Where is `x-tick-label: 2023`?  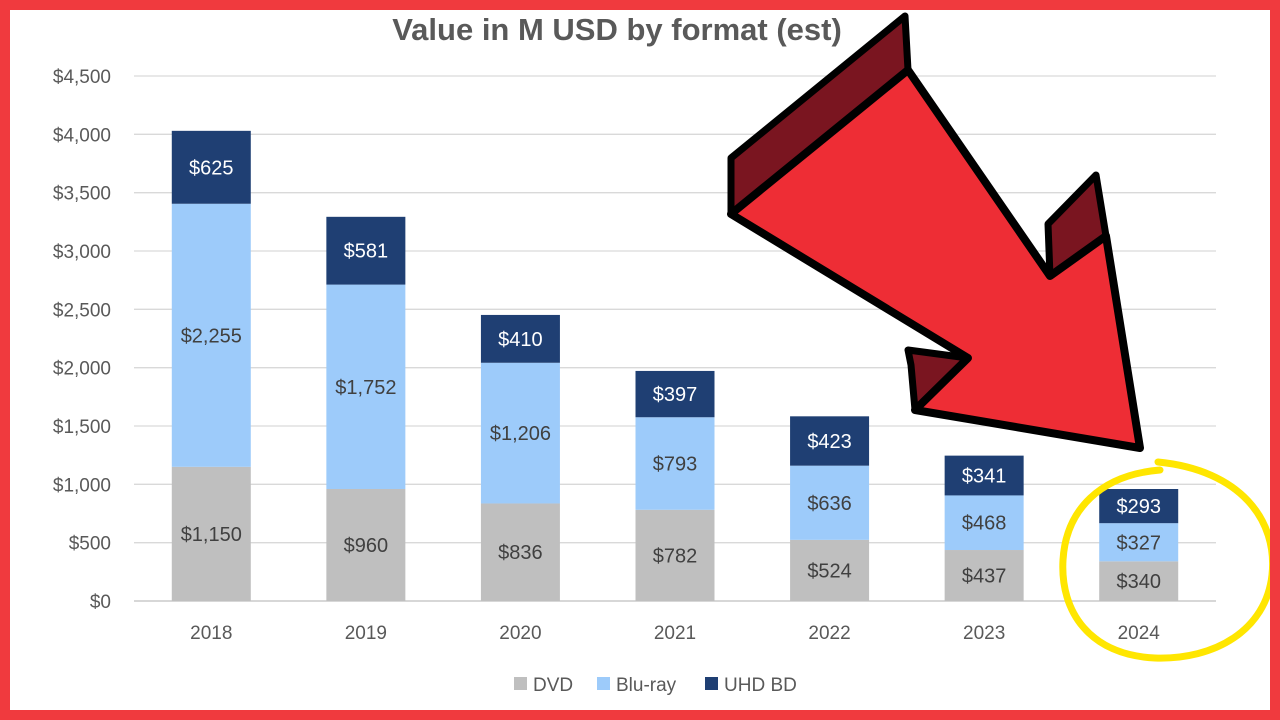
x-tick-label: 2023 is located at coordinates (984, 633).